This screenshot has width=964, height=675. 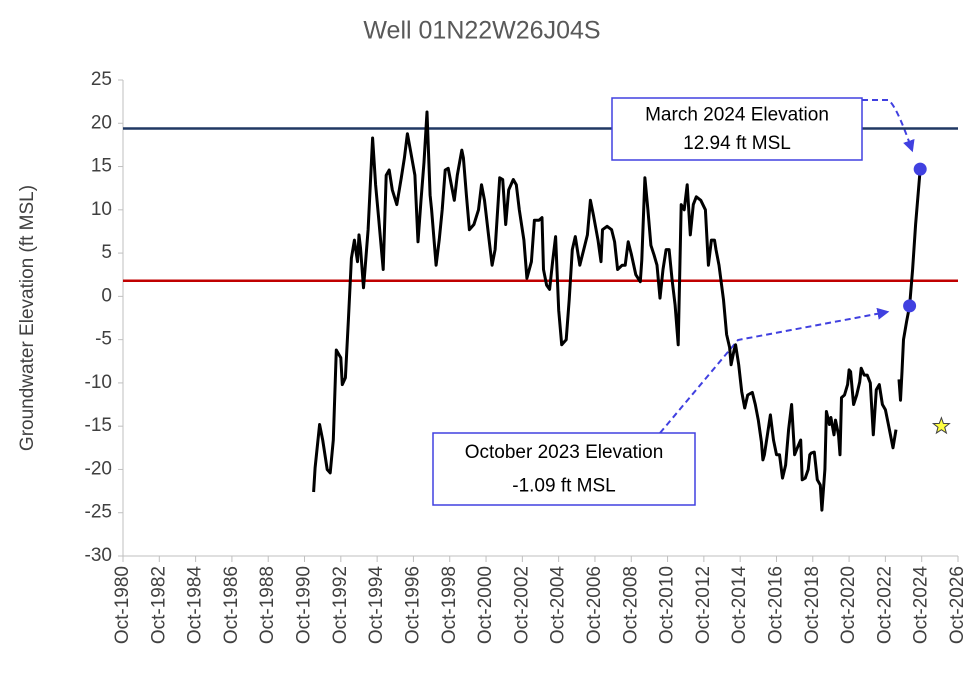 What do you see at coordinates (376, 605) in the screenshot?
I see `x-tick-label: Oct-1994` at bounding box center [376, 605].